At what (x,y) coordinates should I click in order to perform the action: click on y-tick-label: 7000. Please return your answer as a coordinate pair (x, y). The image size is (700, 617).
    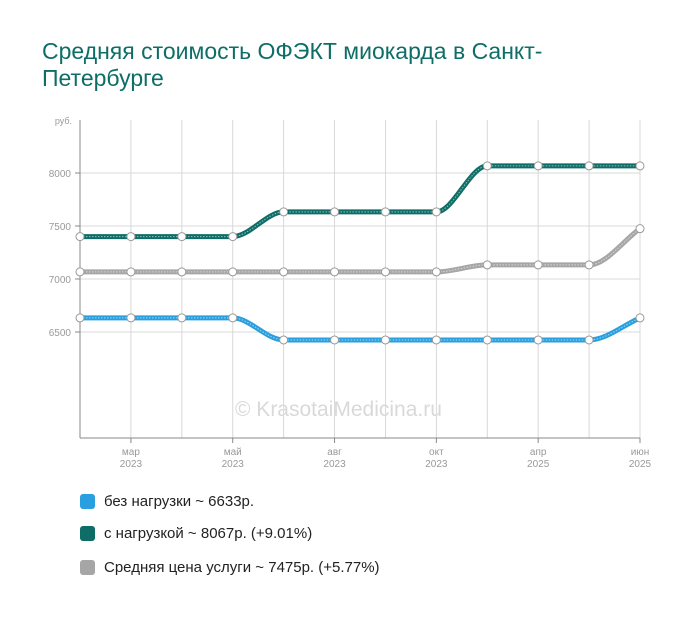
    Looking at the image, I should click on (60, 280).